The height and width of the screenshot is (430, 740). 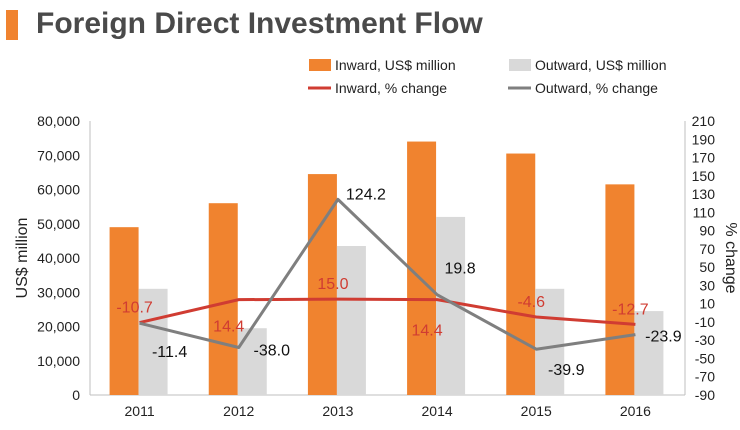 I want to click on x-tick-label: 2015, so click(x=536, y=411).